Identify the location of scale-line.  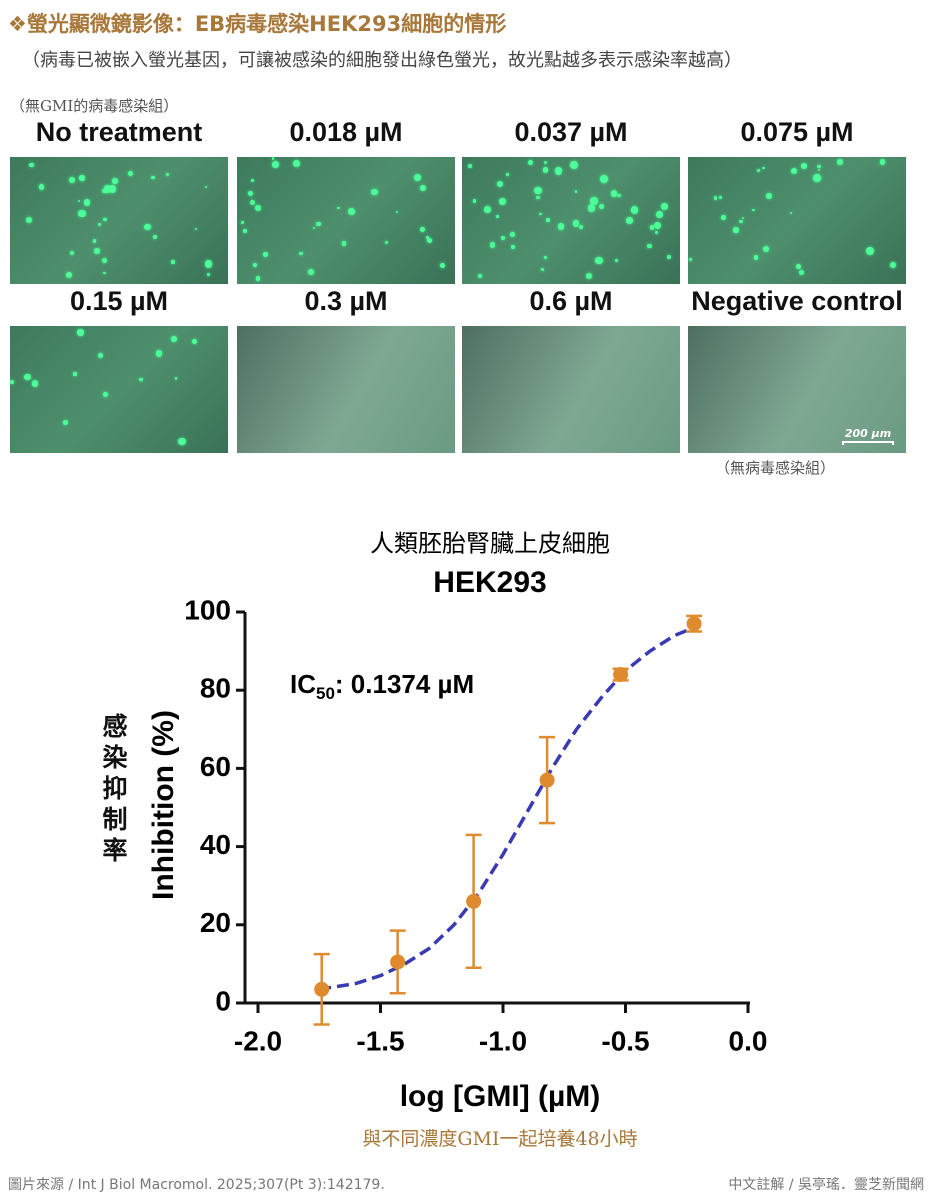
(868, 443).